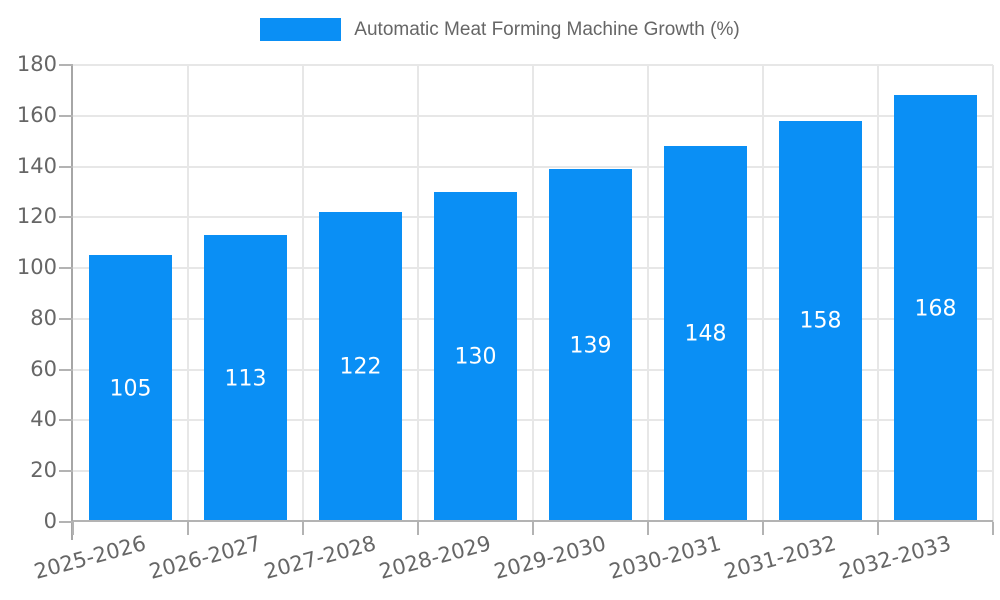 The image size is (1000, 600). Describe the element at coordinates (43, 317) in the screenshot. I see `y-tick-label: 80` at that location.